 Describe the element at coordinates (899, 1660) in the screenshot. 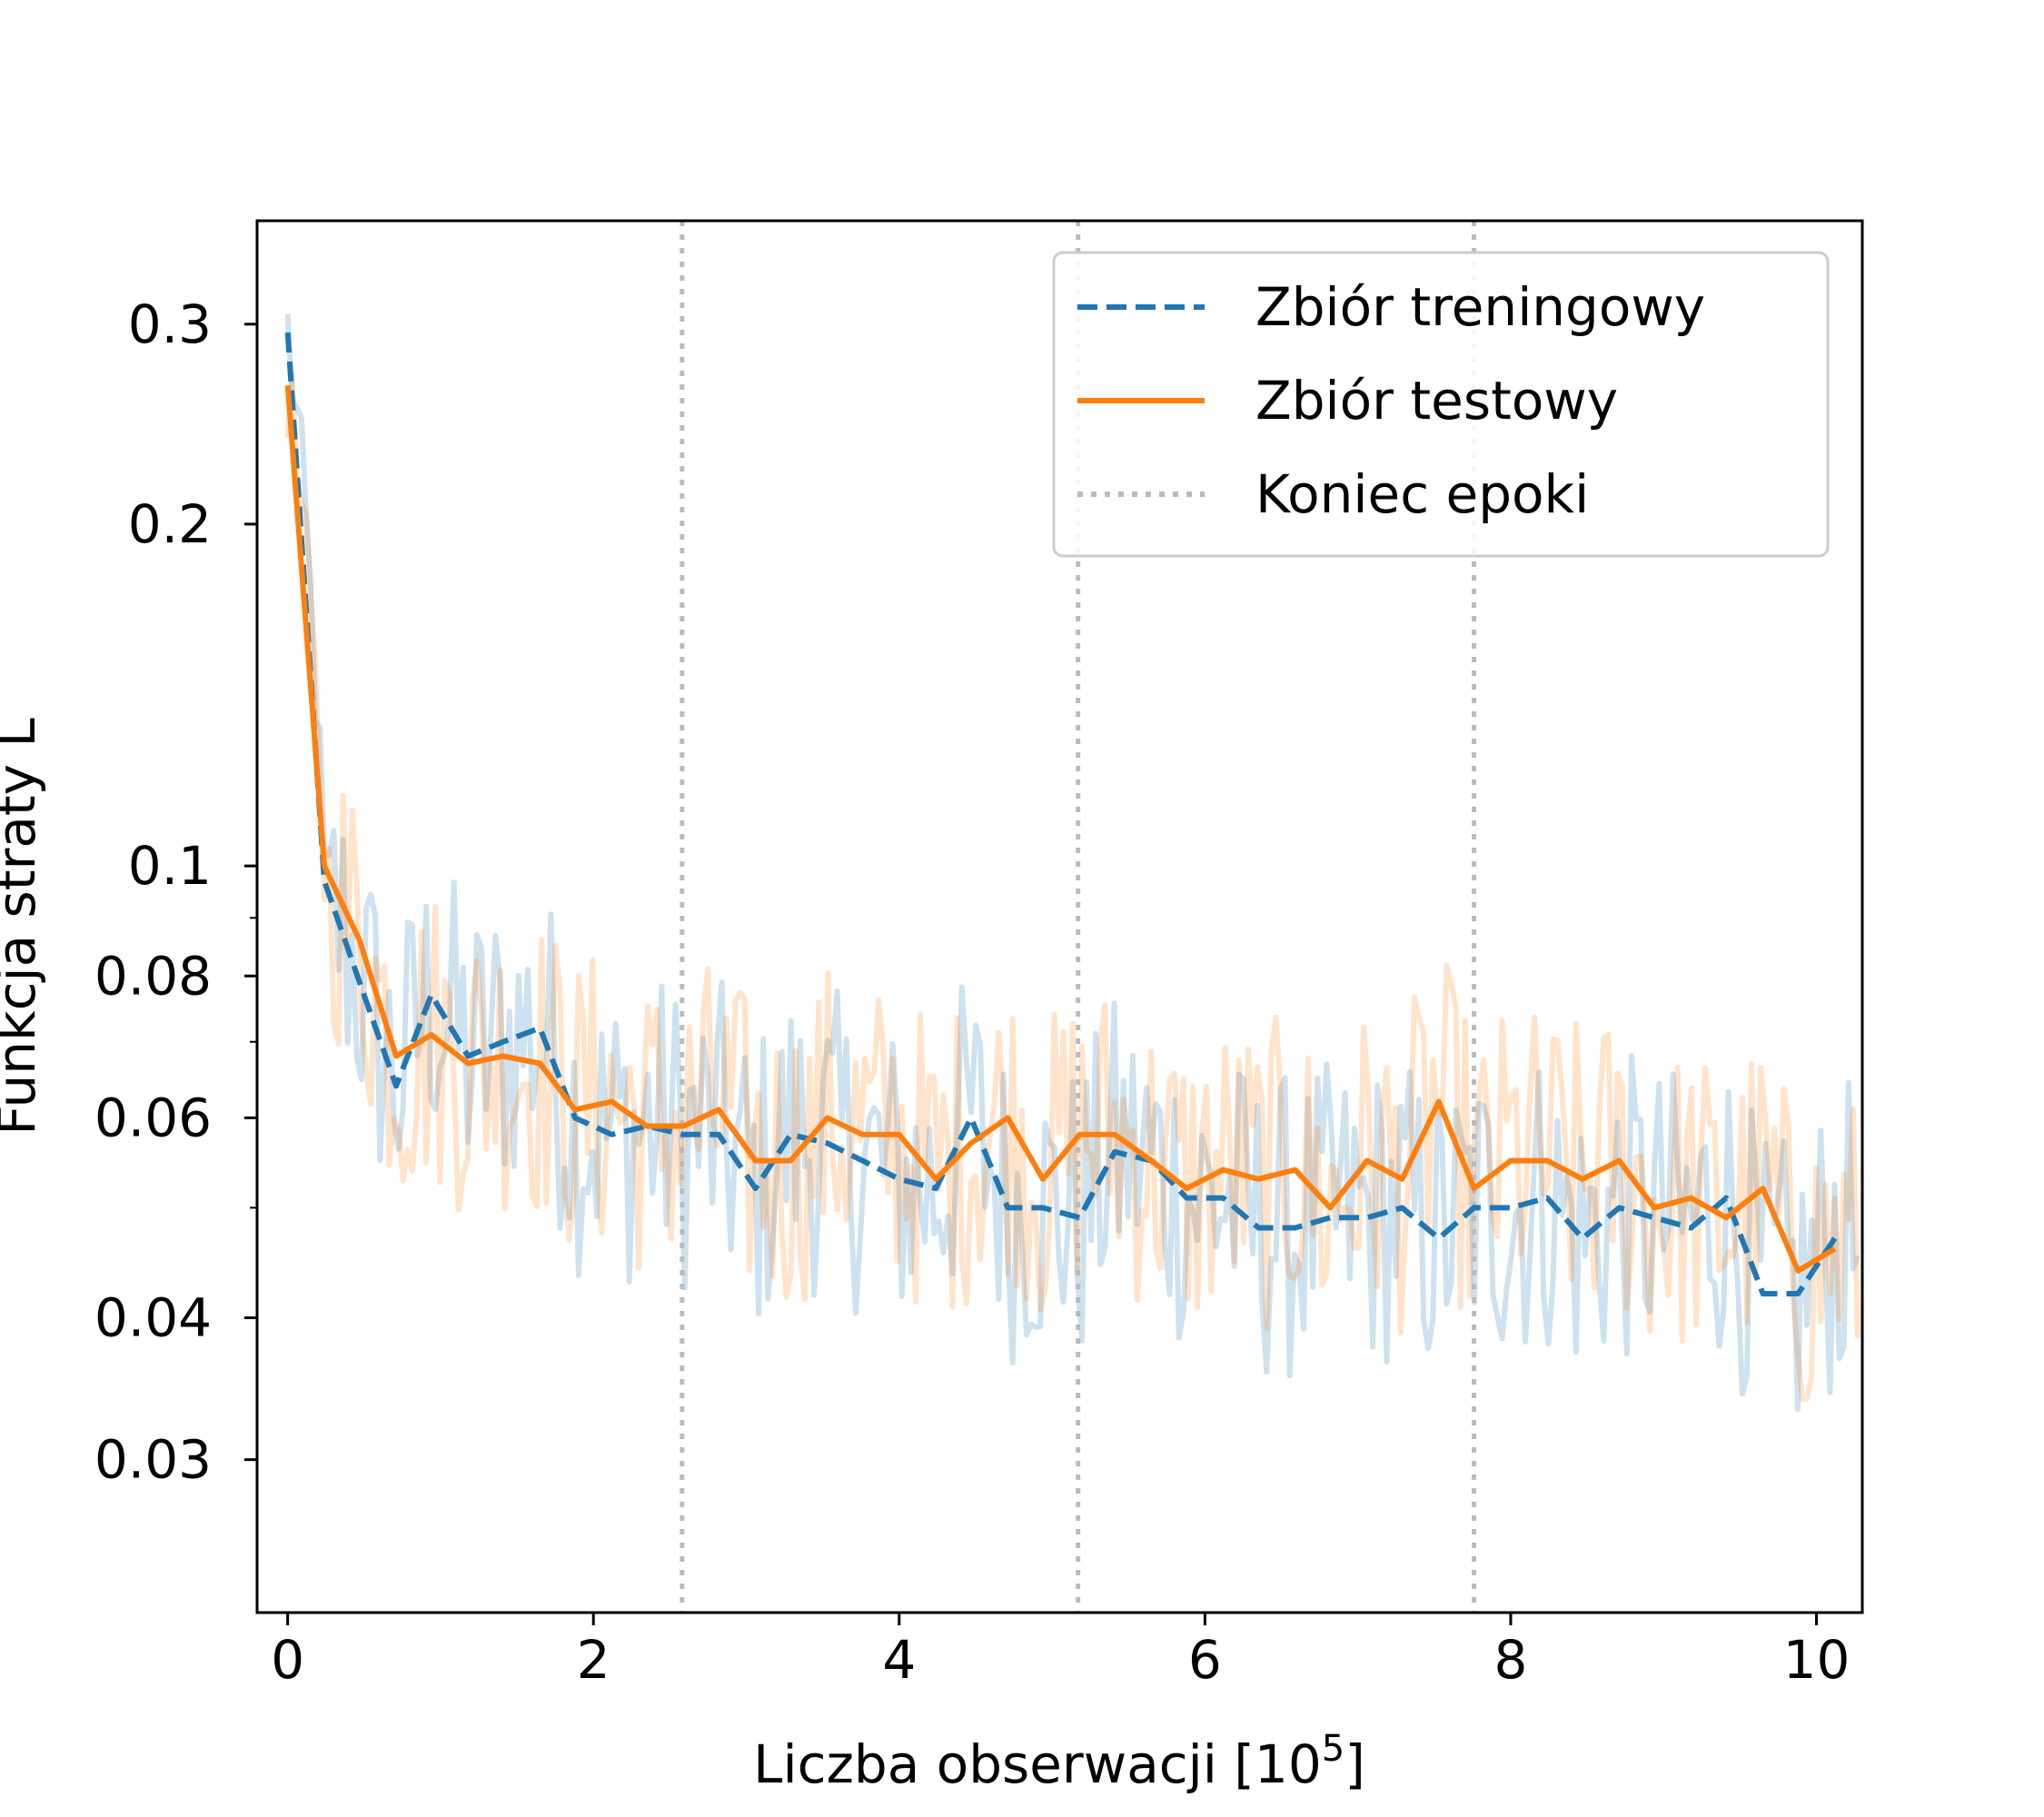

I see `x-tick-label: 4` at that location.